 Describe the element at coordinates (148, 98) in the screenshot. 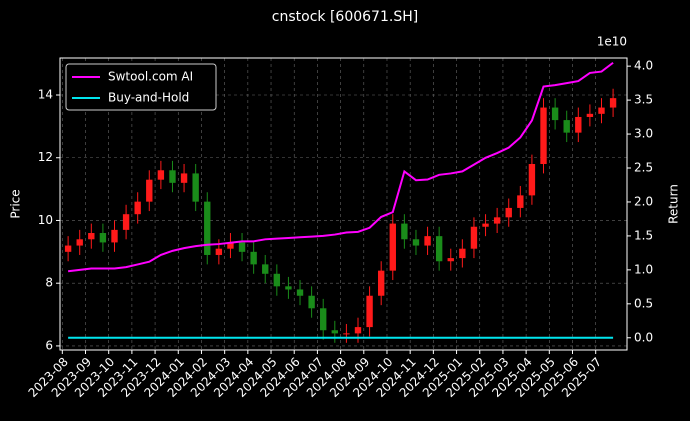

I see `legend-label: Buy-and-Hold` at that location.